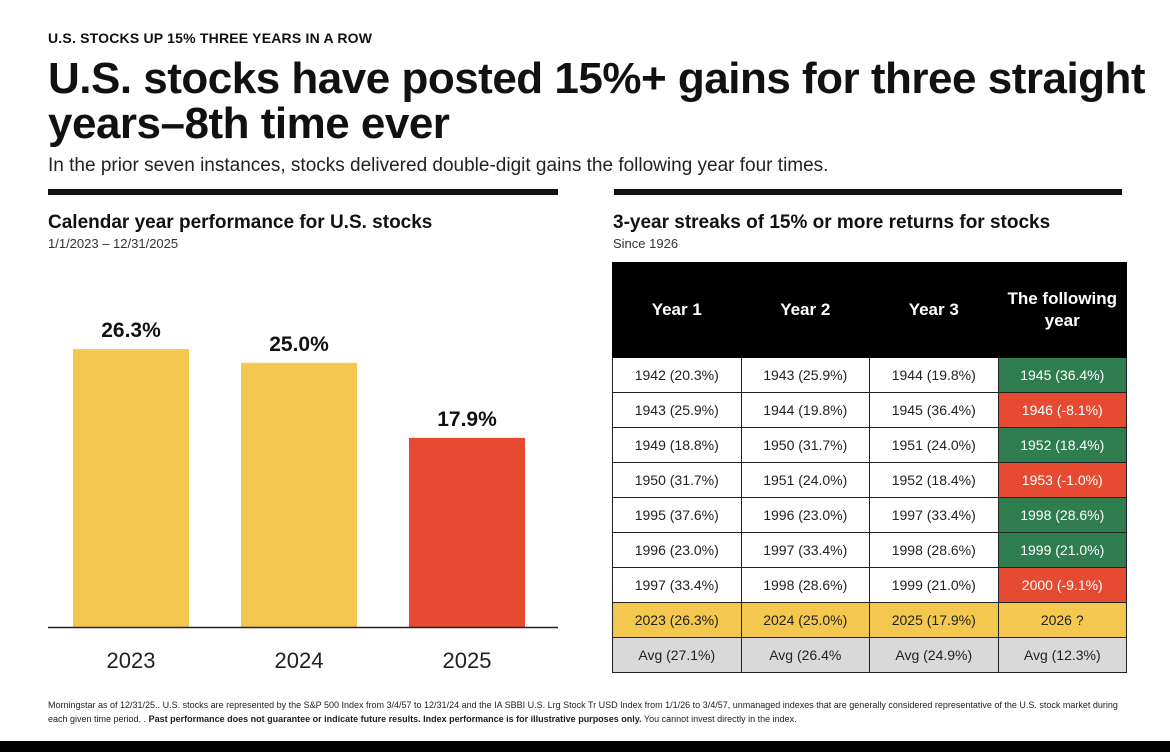  Describe the element at coordinates (1062, 655) in the screenshot. I see `following-year-cell: Avg (12.3%)` at that location.